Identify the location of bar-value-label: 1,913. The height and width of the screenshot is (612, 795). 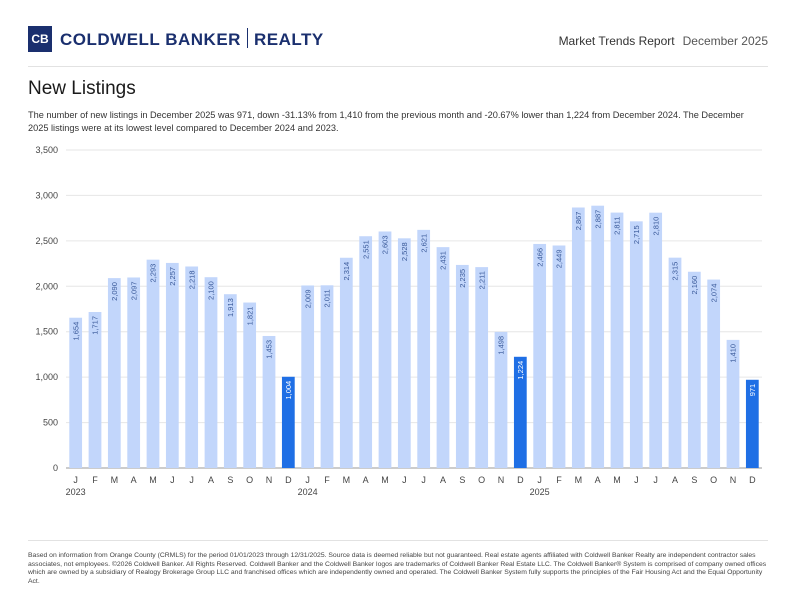
(230, 307).